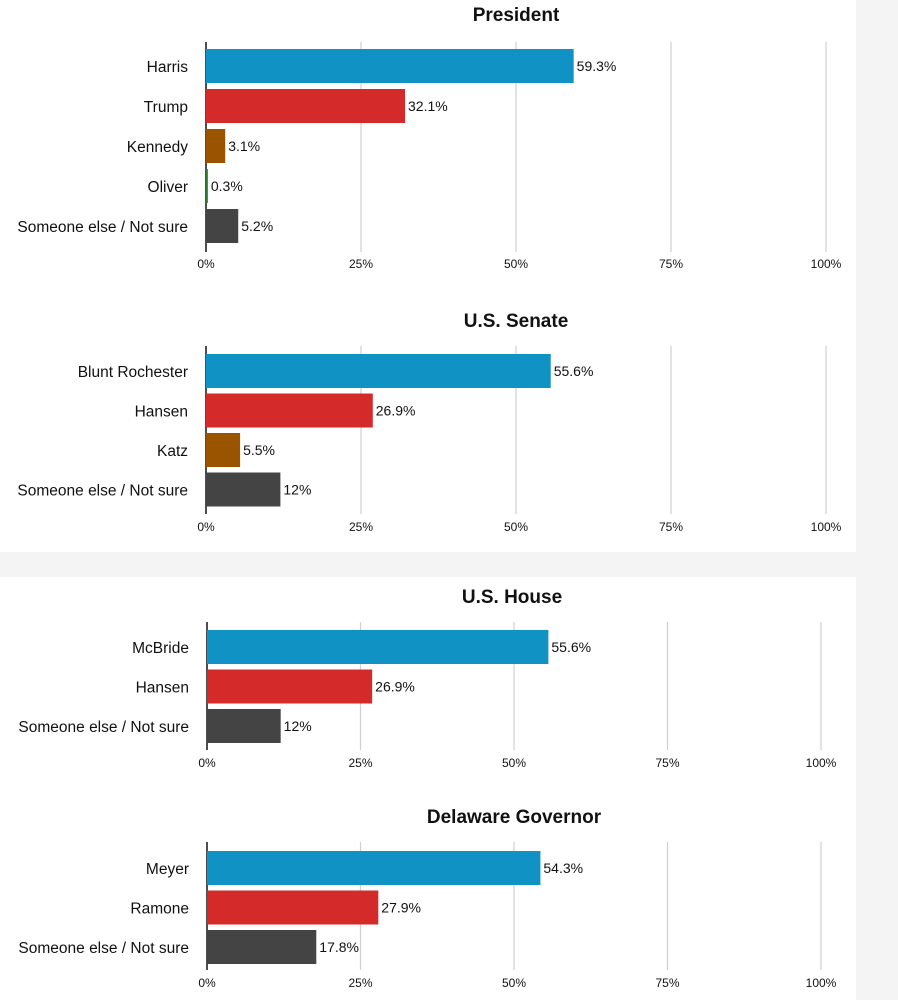  I want to click on u-s-house-x-tick-label: 50%, so click(514, 763).